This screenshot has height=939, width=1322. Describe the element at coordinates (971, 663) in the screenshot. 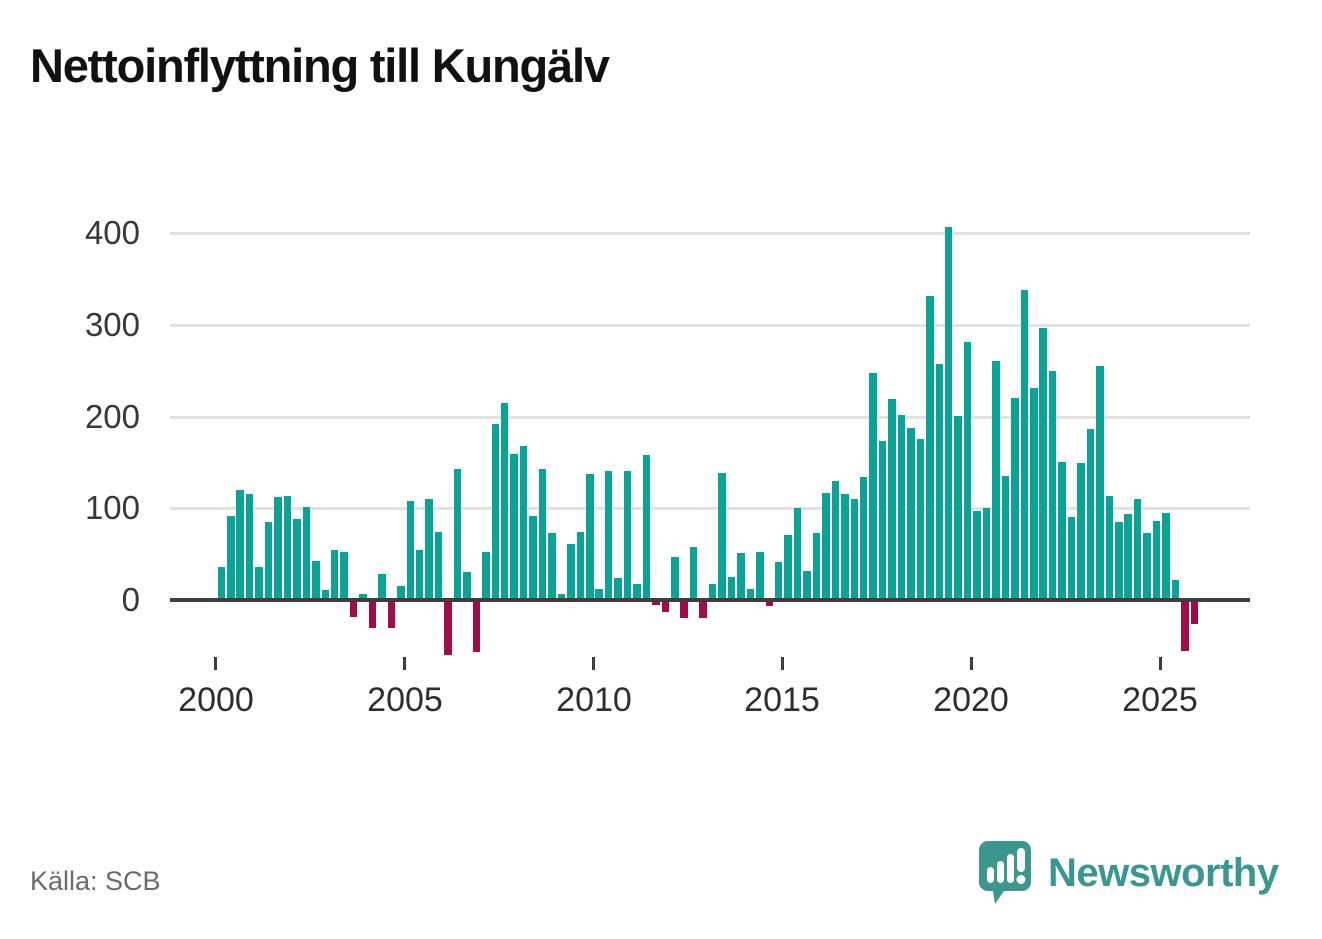

I see `x-tick-2020` at that location.